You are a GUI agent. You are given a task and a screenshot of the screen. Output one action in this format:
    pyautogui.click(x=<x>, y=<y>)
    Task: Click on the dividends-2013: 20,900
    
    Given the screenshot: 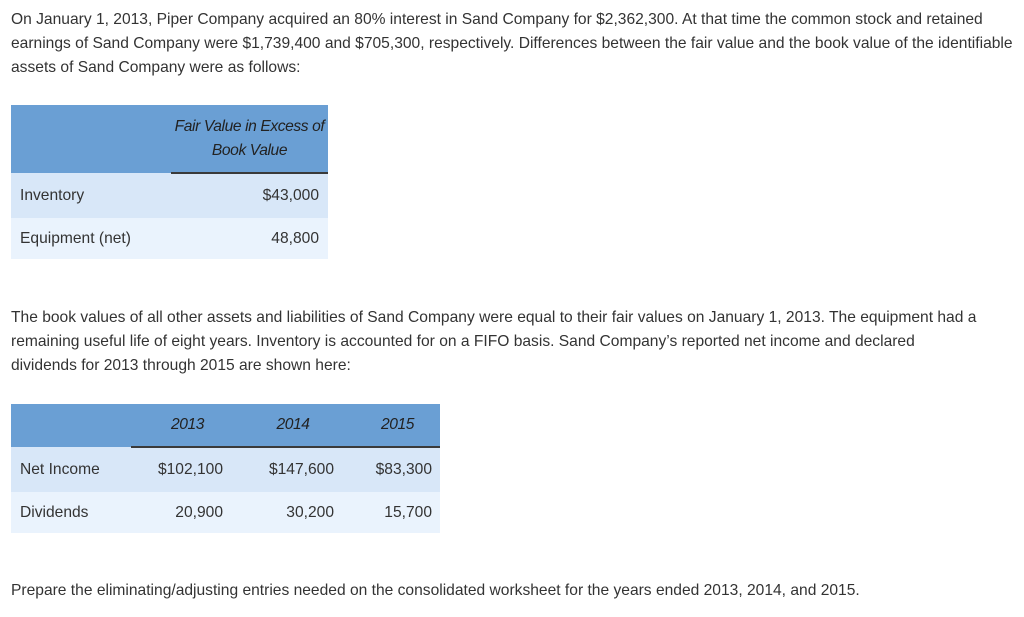 What is the action you would take?
    pyautogui.click(x=181, y=512)
    